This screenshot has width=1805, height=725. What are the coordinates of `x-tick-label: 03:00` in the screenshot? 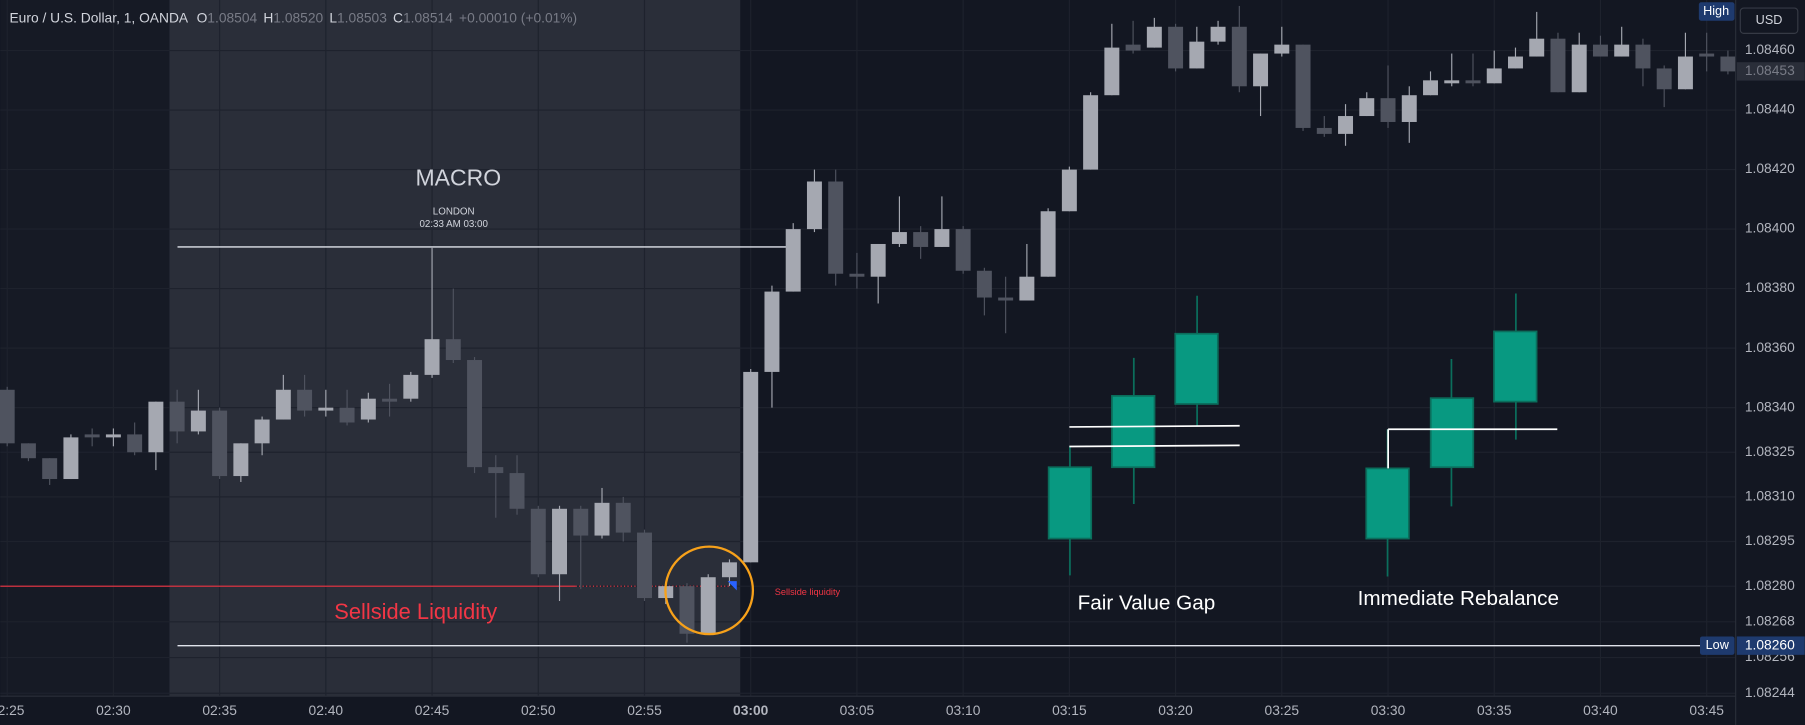 It's located at (751, 710).